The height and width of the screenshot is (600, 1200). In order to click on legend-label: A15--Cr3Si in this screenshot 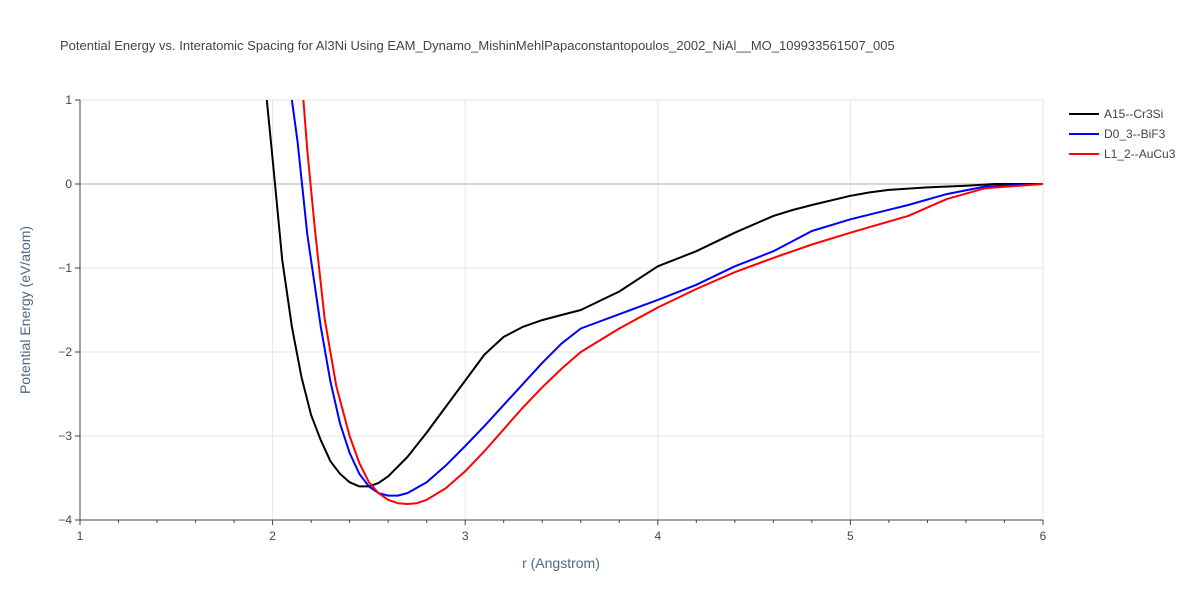, I will do `click(1133, 114)`.